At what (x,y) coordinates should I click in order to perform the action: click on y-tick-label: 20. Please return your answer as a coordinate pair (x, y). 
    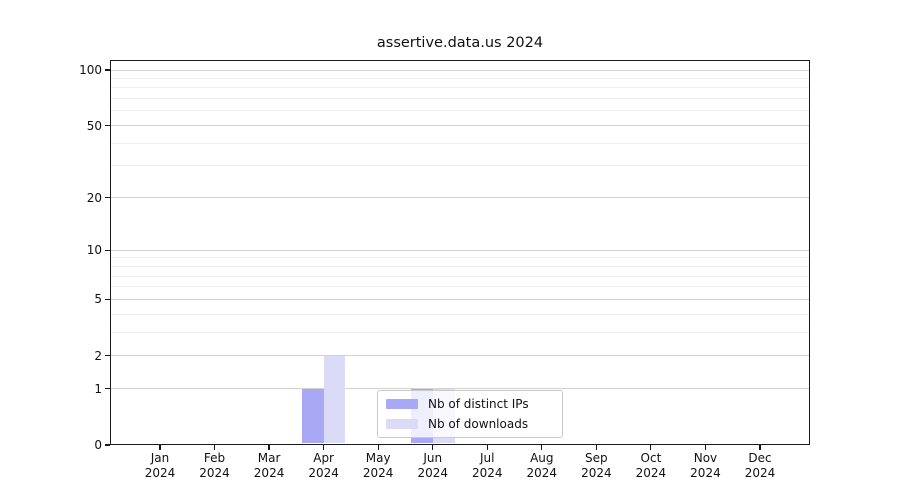
    Looking at the image, I should click on (94, 197).